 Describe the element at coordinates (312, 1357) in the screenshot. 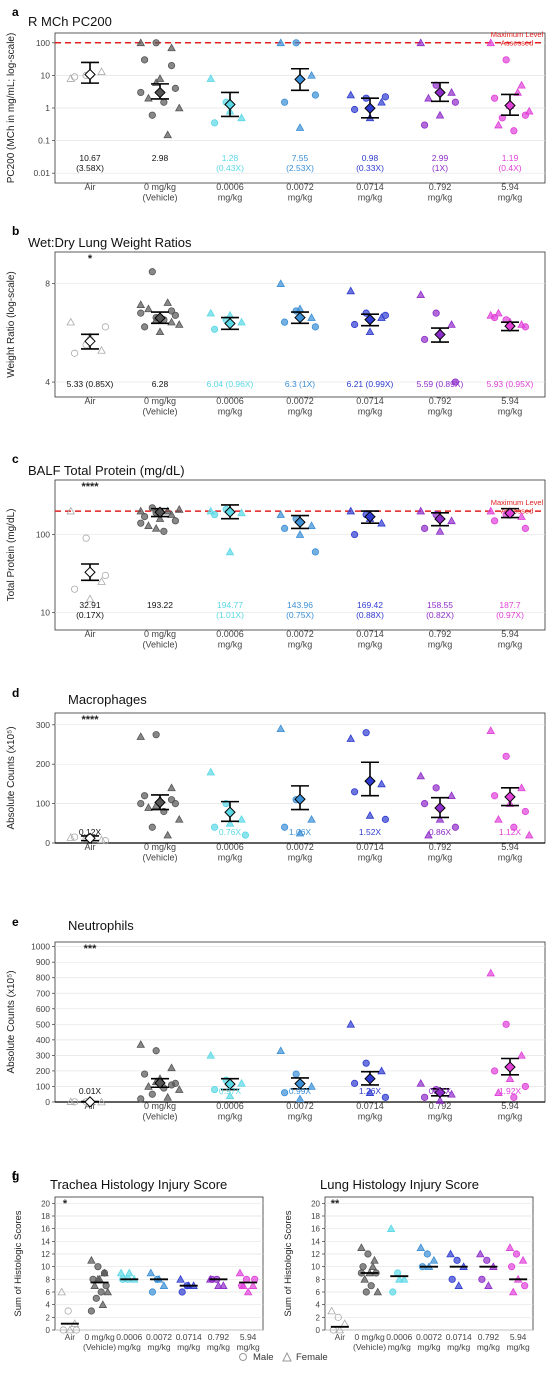

I see `legend-female-label: Female` at that location.